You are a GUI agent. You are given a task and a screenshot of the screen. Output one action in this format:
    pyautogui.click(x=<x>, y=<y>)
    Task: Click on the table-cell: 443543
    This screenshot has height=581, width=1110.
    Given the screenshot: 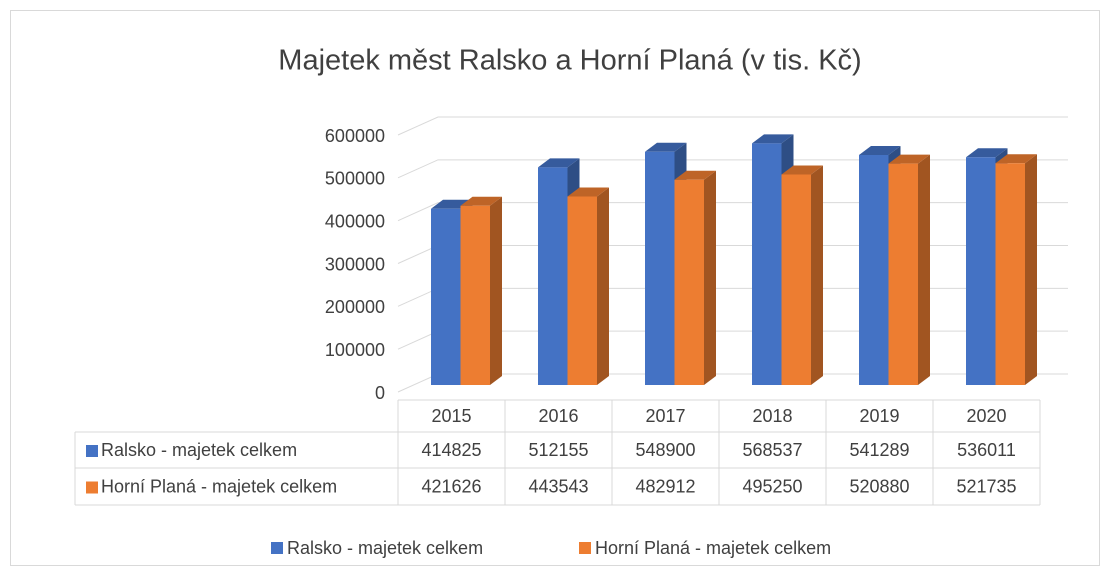 What is the action you would take?
    pyautogui.click(x=558, y=486)
    